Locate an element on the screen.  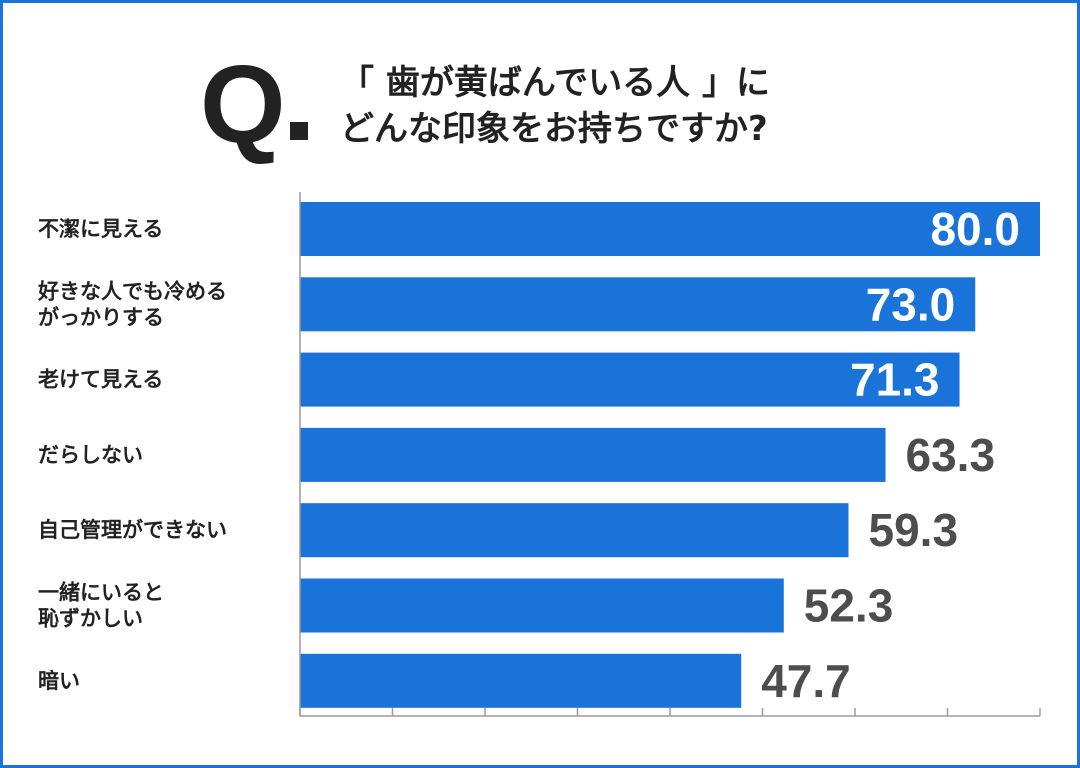
question-line-1: 「 歯が黄ばんでいる人 」に is located at coordinates (555, 83).